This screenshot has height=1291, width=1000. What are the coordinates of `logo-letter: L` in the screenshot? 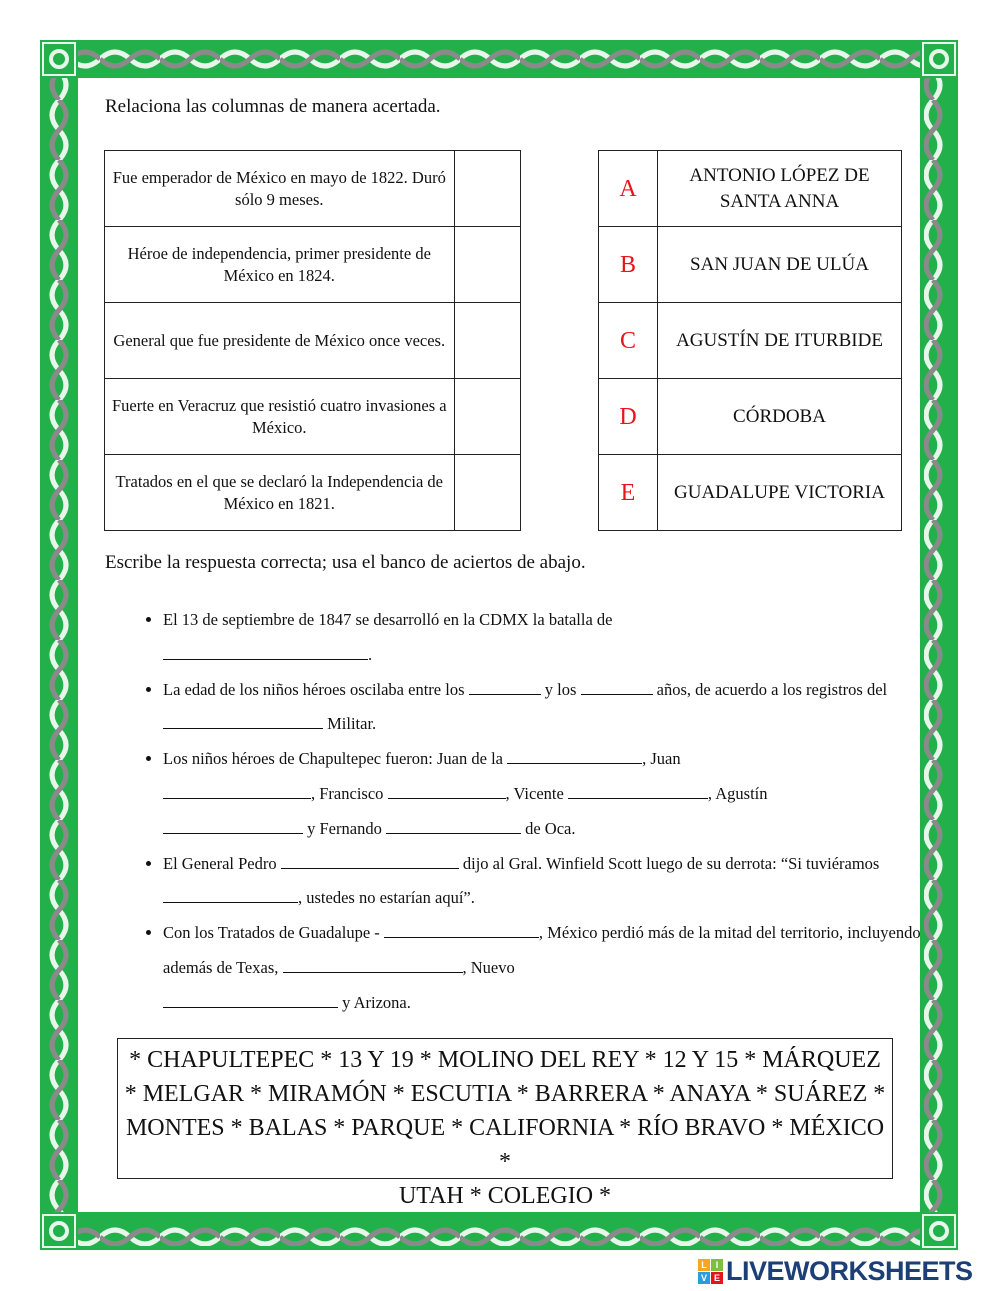 It's located at (704, 1264).